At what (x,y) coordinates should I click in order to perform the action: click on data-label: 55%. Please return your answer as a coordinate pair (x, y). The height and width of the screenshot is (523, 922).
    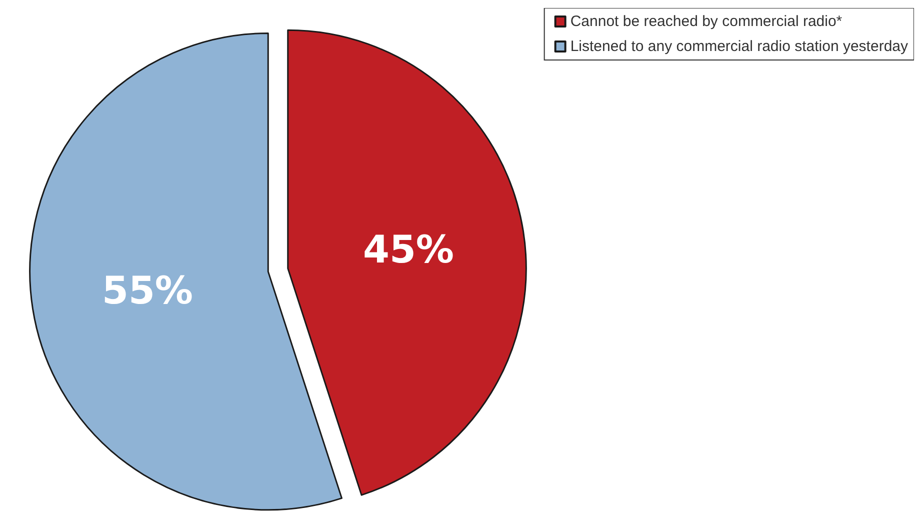
    Looking at the image, I should click on (147, 290).